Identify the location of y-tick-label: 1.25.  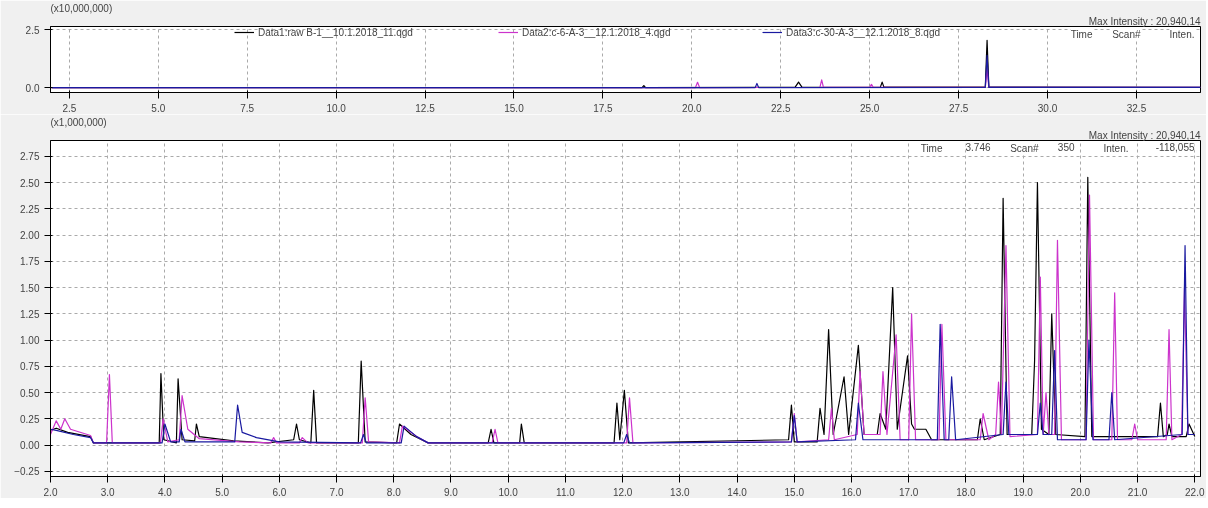
(30, 314).